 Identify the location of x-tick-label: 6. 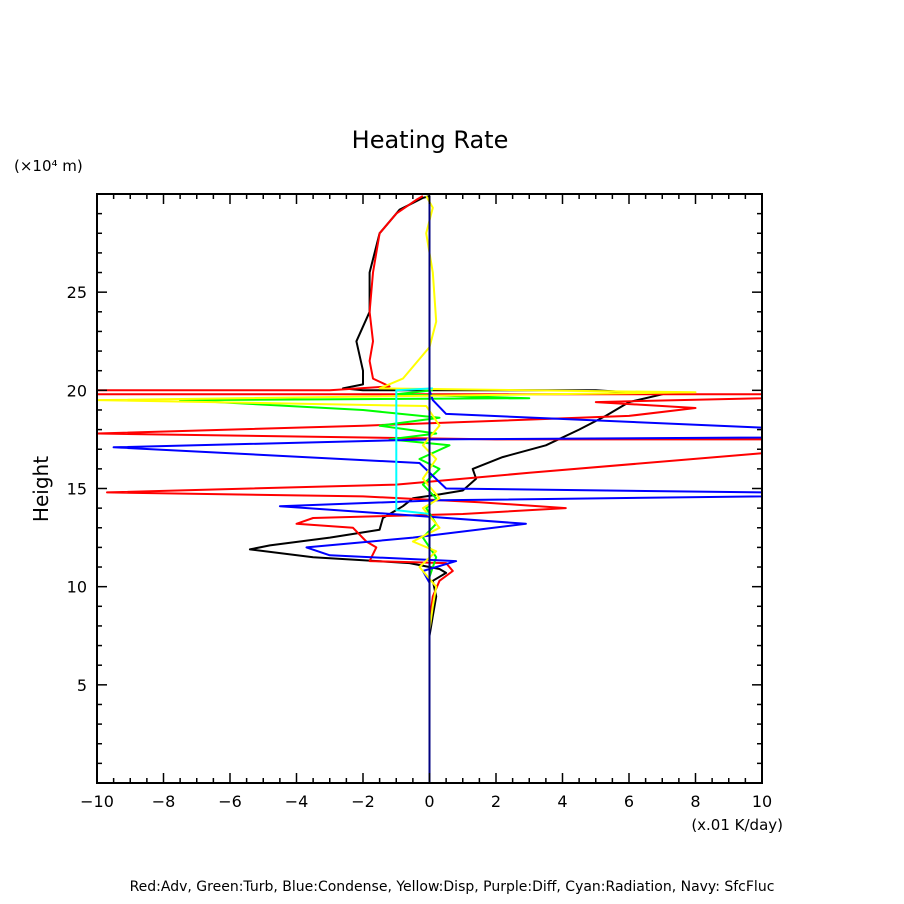
(629, 801).